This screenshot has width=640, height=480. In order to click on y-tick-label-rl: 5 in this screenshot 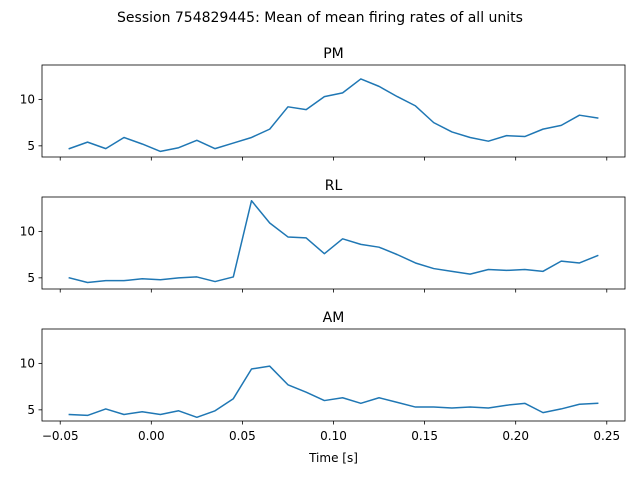, I will do `click(31, 278)`.